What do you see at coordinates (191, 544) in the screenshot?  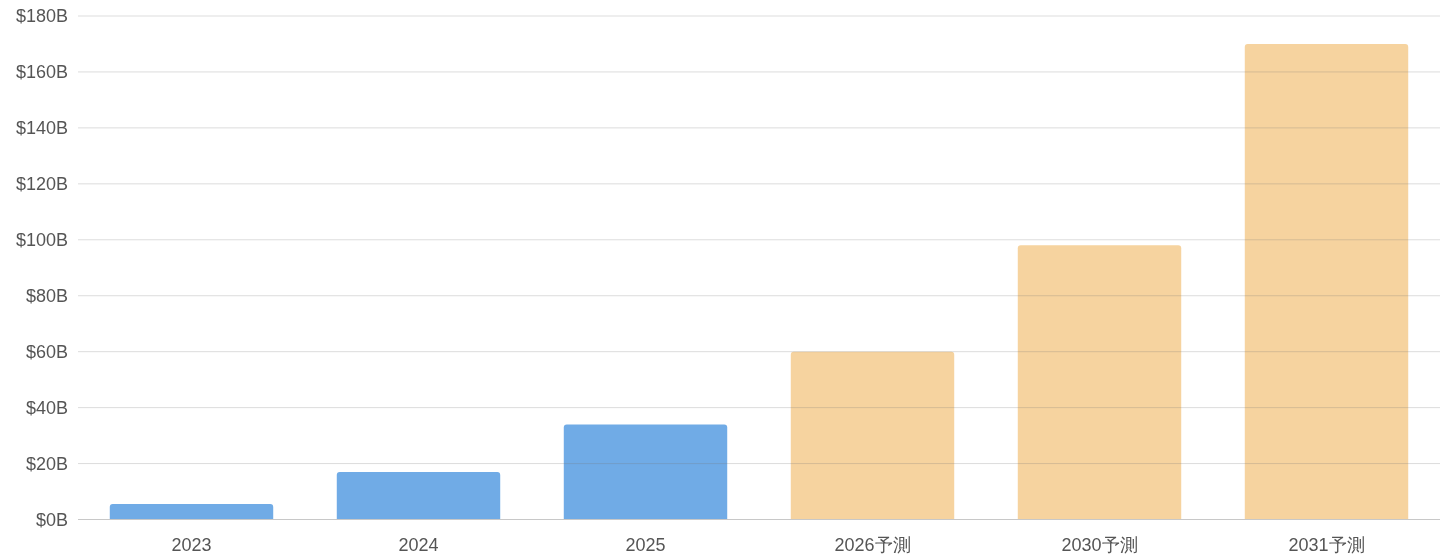 I see `x-tick-label: 2023` at bounding box center [191, 544].